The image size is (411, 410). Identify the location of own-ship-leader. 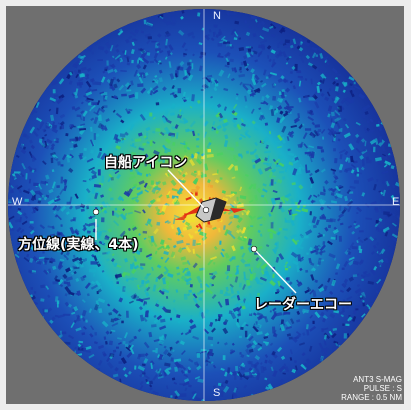
(187, 190).